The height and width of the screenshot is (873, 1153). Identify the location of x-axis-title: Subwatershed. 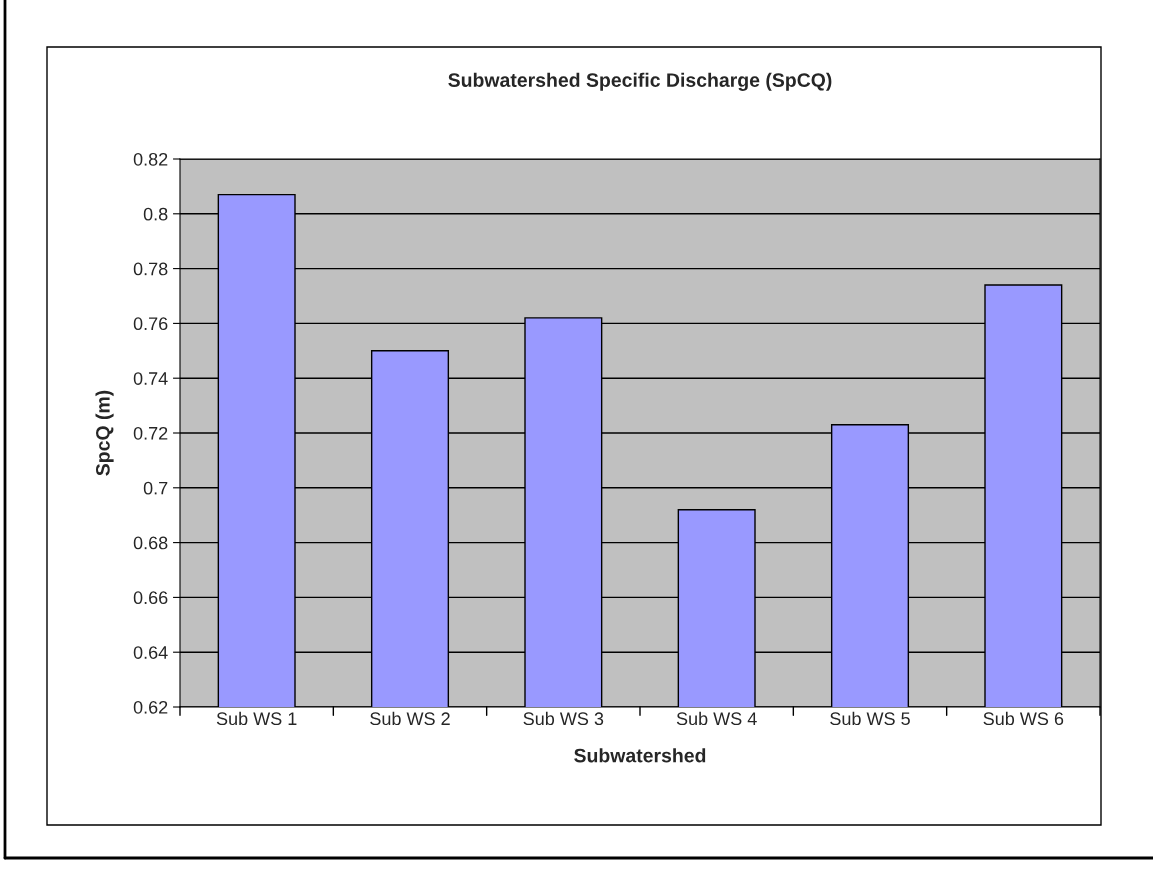
(640, 755).